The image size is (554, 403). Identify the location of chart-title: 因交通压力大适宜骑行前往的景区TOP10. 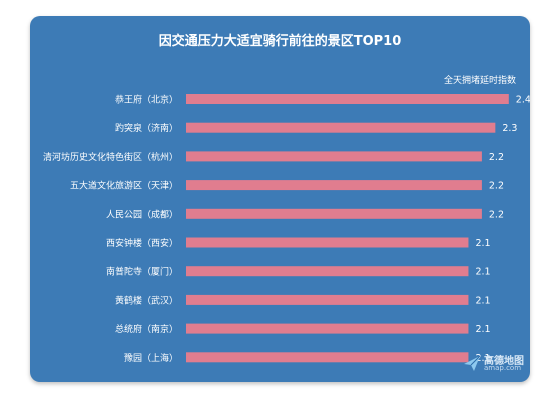
(280, 41).